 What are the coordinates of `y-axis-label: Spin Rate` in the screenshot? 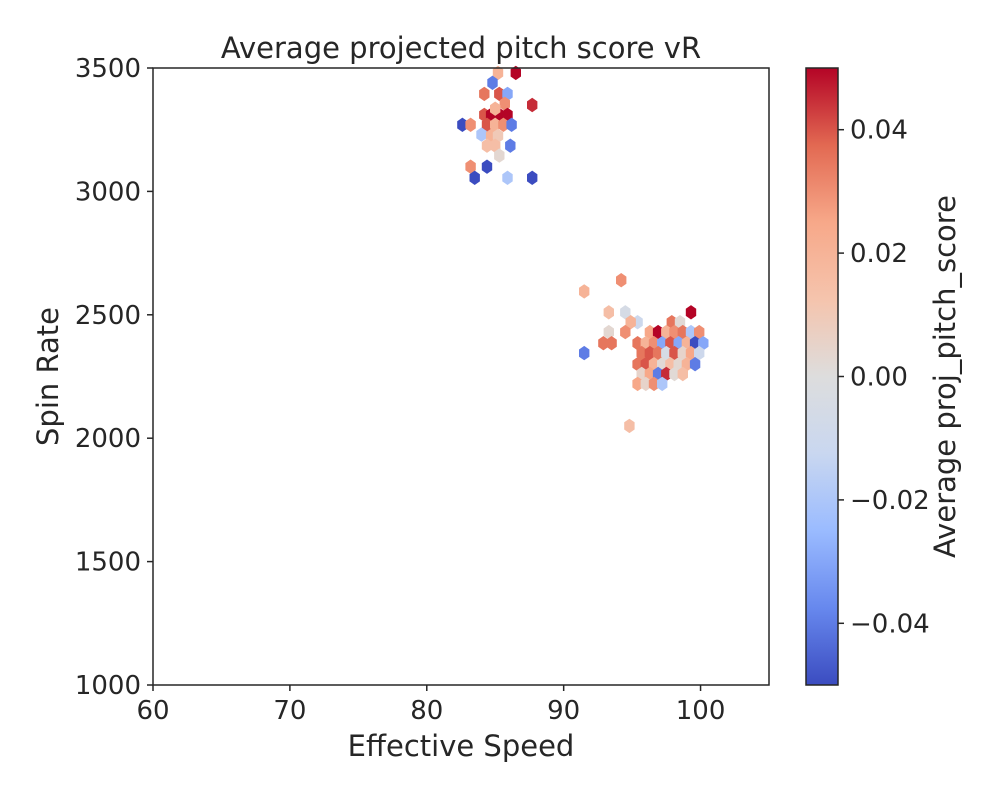 It's located at (48, 376).